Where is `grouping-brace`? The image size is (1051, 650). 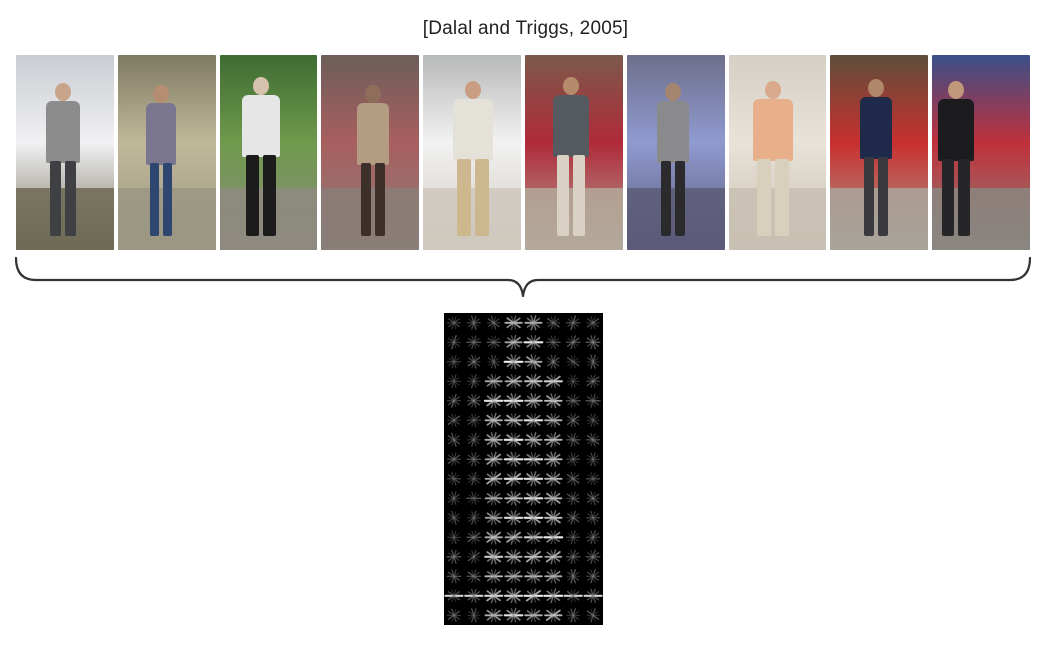
grouping-brace is located at coordinates (523, 277).